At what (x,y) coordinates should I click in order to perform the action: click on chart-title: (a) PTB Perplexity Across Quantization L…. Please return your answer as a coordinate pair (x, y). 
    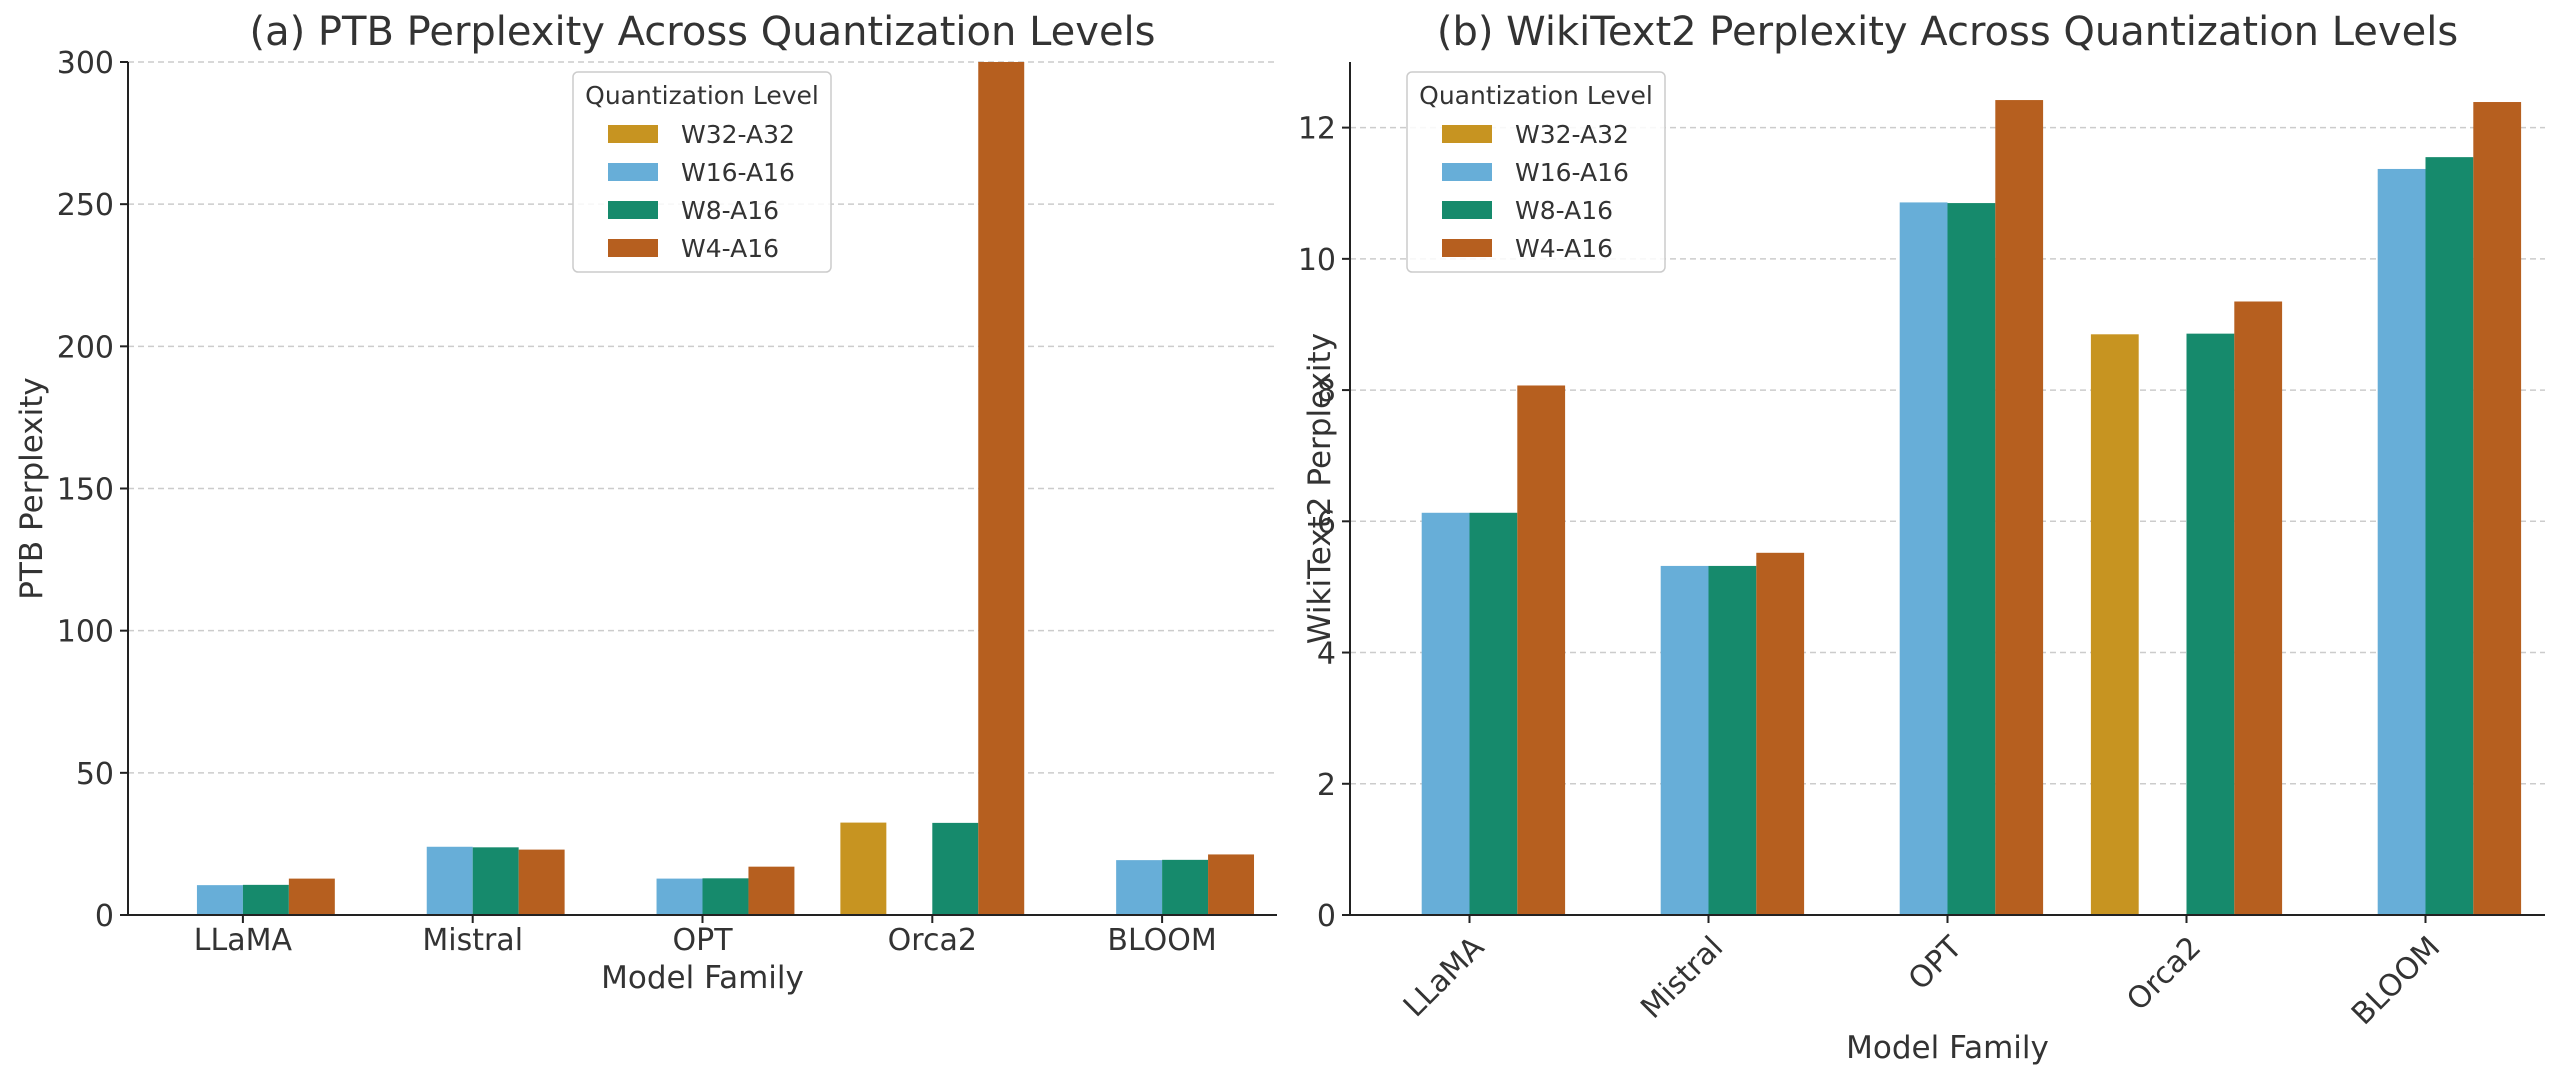
    Looking at the image, I should click on (702, 32).